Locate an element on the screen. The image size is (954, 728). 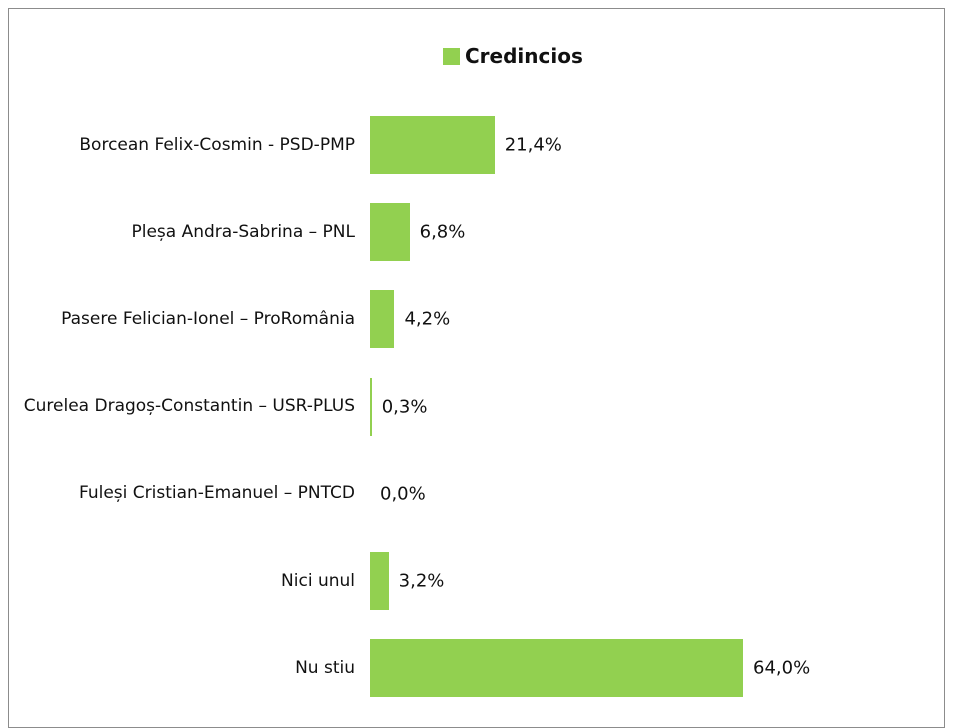
data-label: 0,3% is located at coordinates (404, 407).